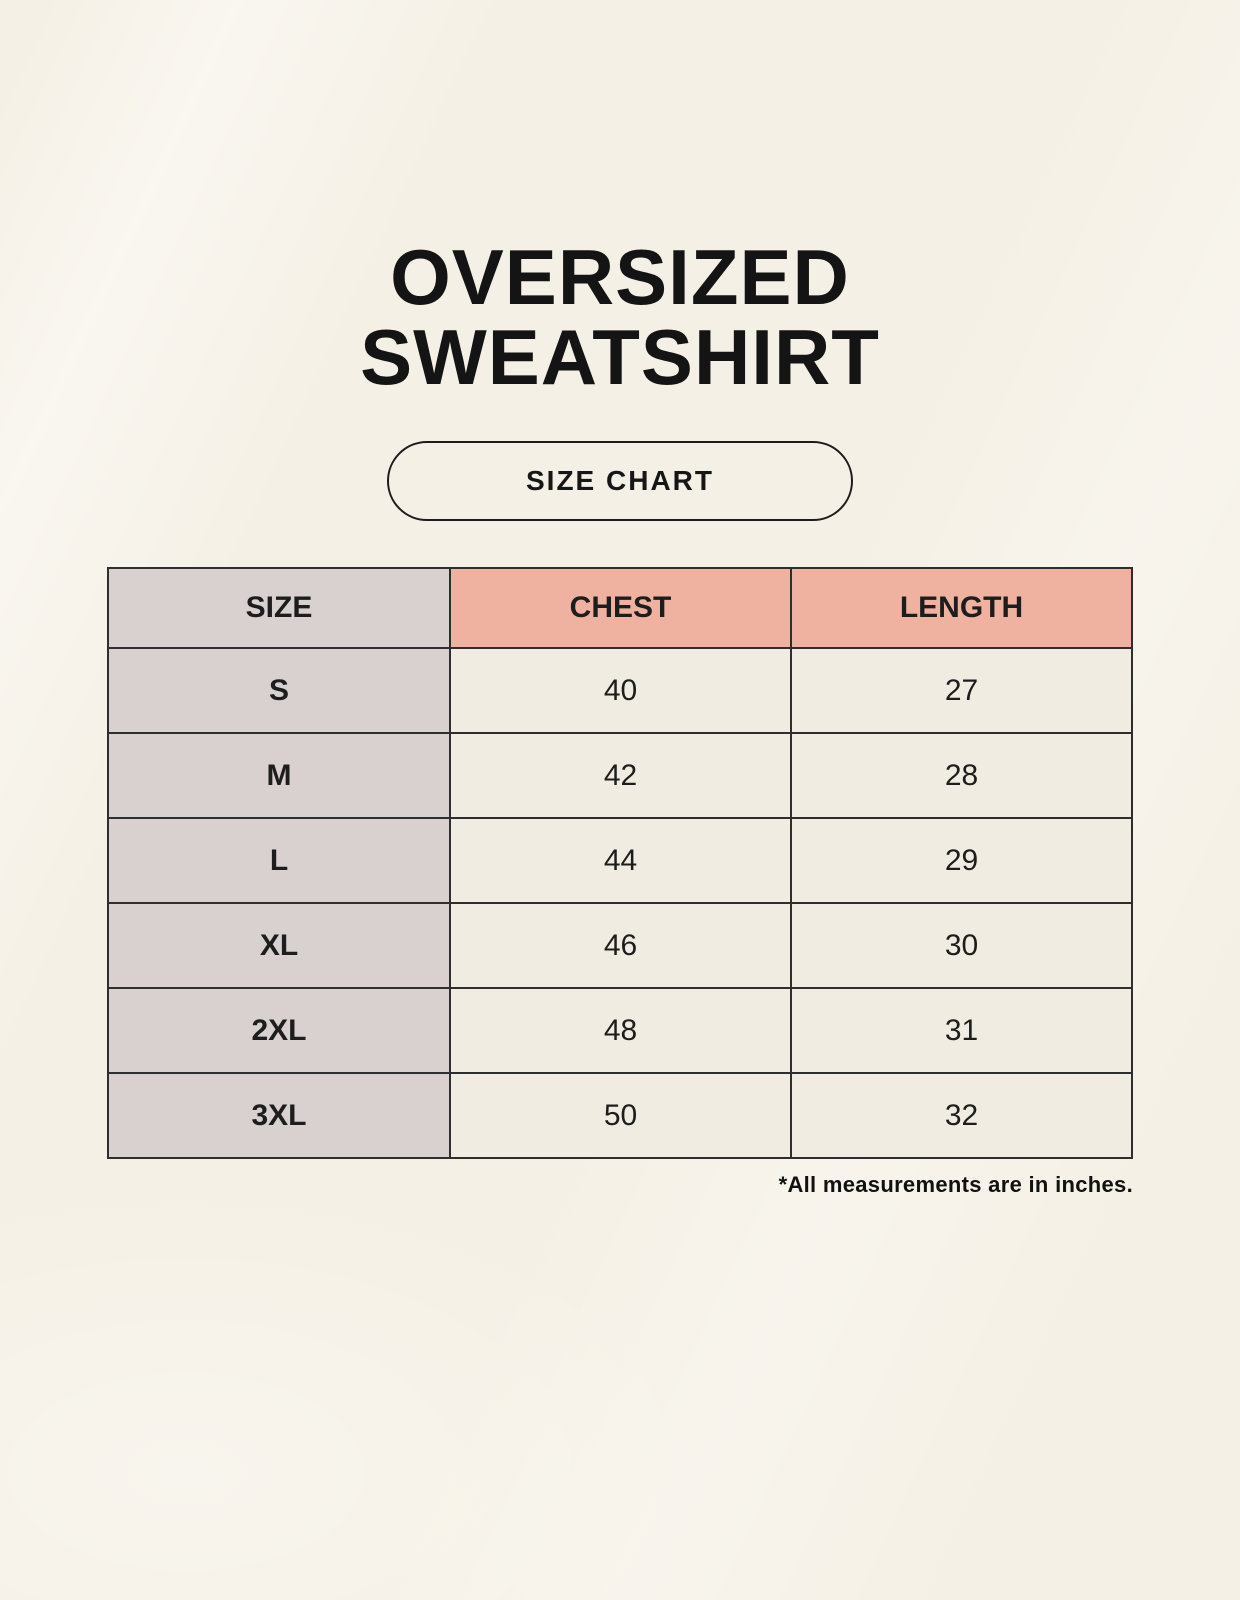 This screenshot has height=1600, width=1240. I want to click on page-title: OVERSIZED SWEATSHIRT, so click(620, 317).